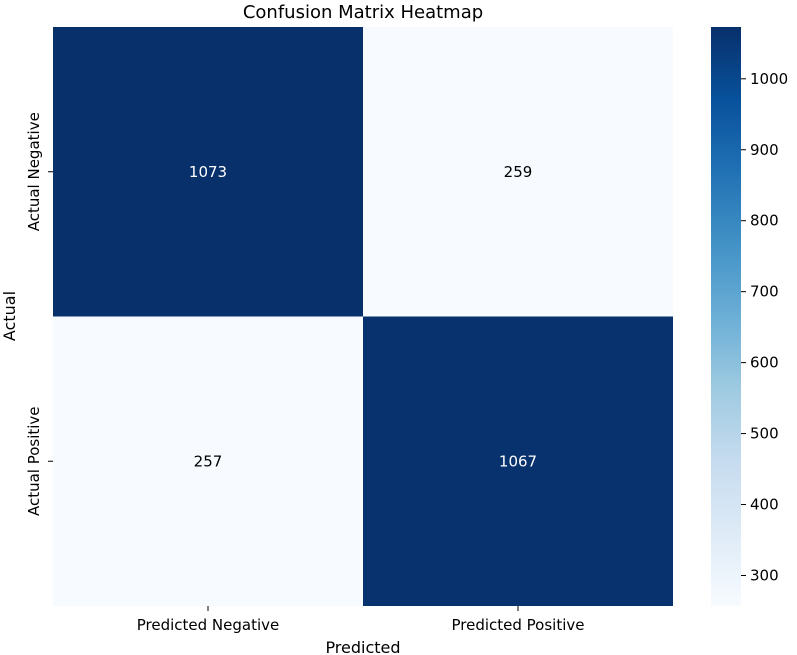 The height and width of the screenshot is (655, 797). Describe the element at coordinates (764, 505) in the screenshot. I see `colorbar-tick-label: 400` at that location.